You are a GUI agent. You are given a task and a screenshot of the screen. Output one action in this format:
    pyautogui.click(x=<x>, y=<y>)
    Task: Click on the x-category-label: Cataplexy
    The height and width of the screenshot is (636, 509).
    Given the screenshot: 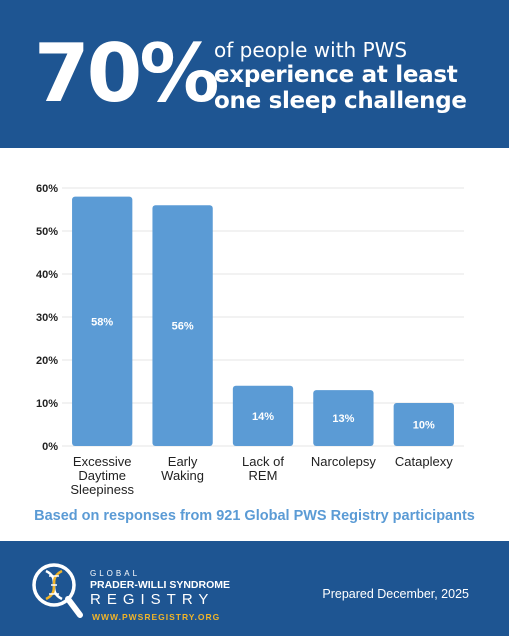 What is the action you would take?
    pyautogui.click(x=424, y=461)
    